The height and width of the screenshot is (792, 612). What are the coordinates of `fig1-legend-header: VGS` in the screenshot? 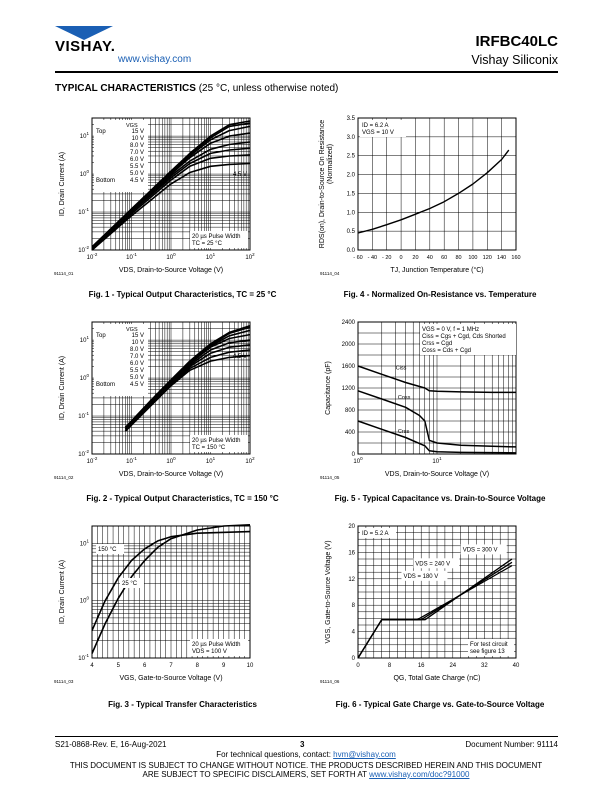 It's located at (132, 126).